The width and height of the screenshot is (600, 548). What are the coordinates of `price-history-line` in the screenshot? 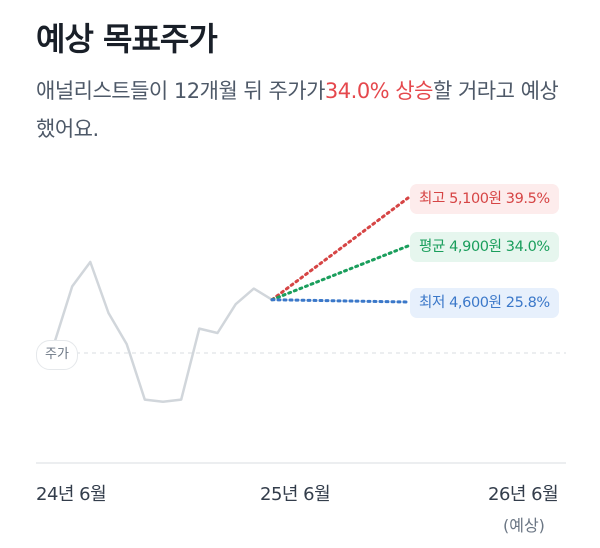 It's located at (163, 332).